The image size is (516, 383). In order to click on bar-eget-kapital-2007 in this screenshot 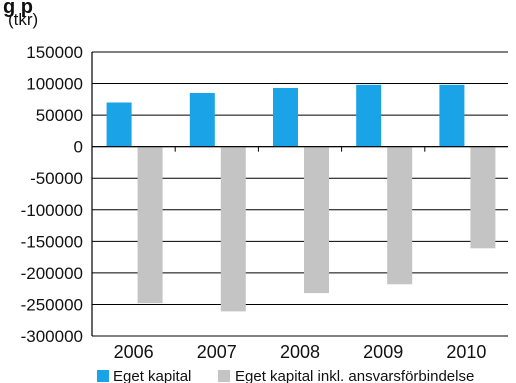, I will do `click(202, 120)`.